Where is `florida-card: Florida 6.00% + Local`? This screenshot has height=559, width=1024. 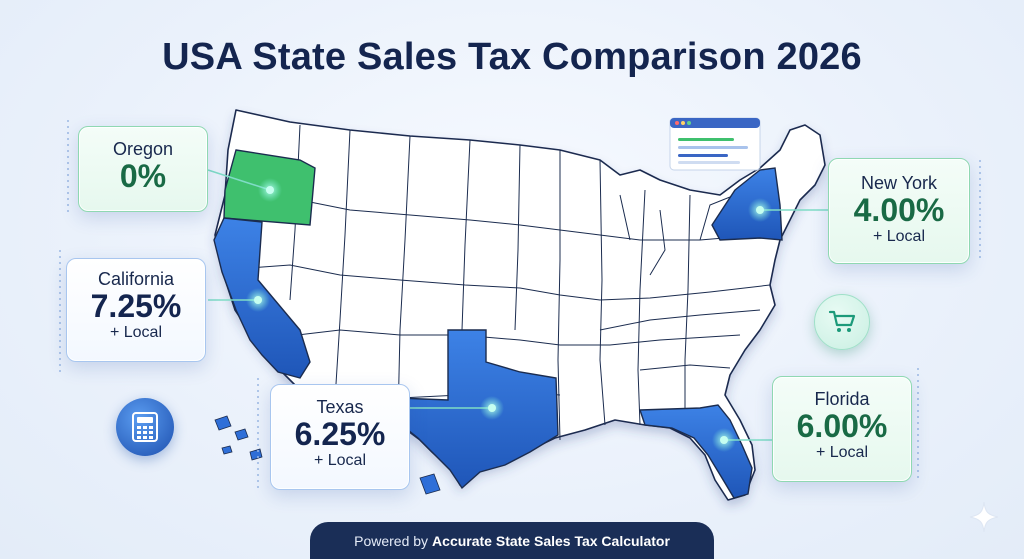
florida-card: Florida 6.00% + Local is located at coordinates (842, 429).